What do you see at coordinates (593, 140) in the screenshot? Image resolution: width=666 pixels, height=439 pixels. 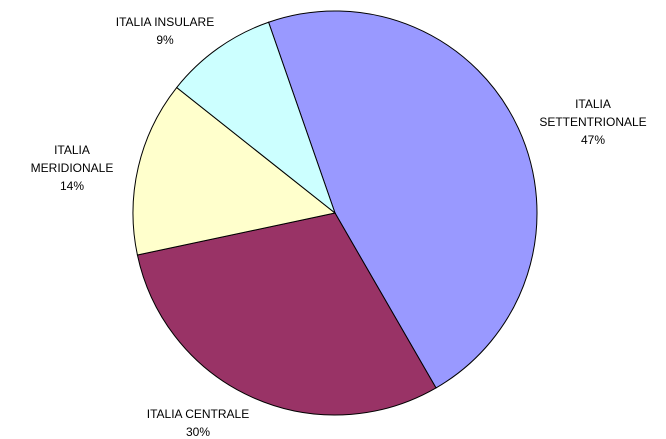 I see `value-label: 47%` at bounding box center [593, 140].